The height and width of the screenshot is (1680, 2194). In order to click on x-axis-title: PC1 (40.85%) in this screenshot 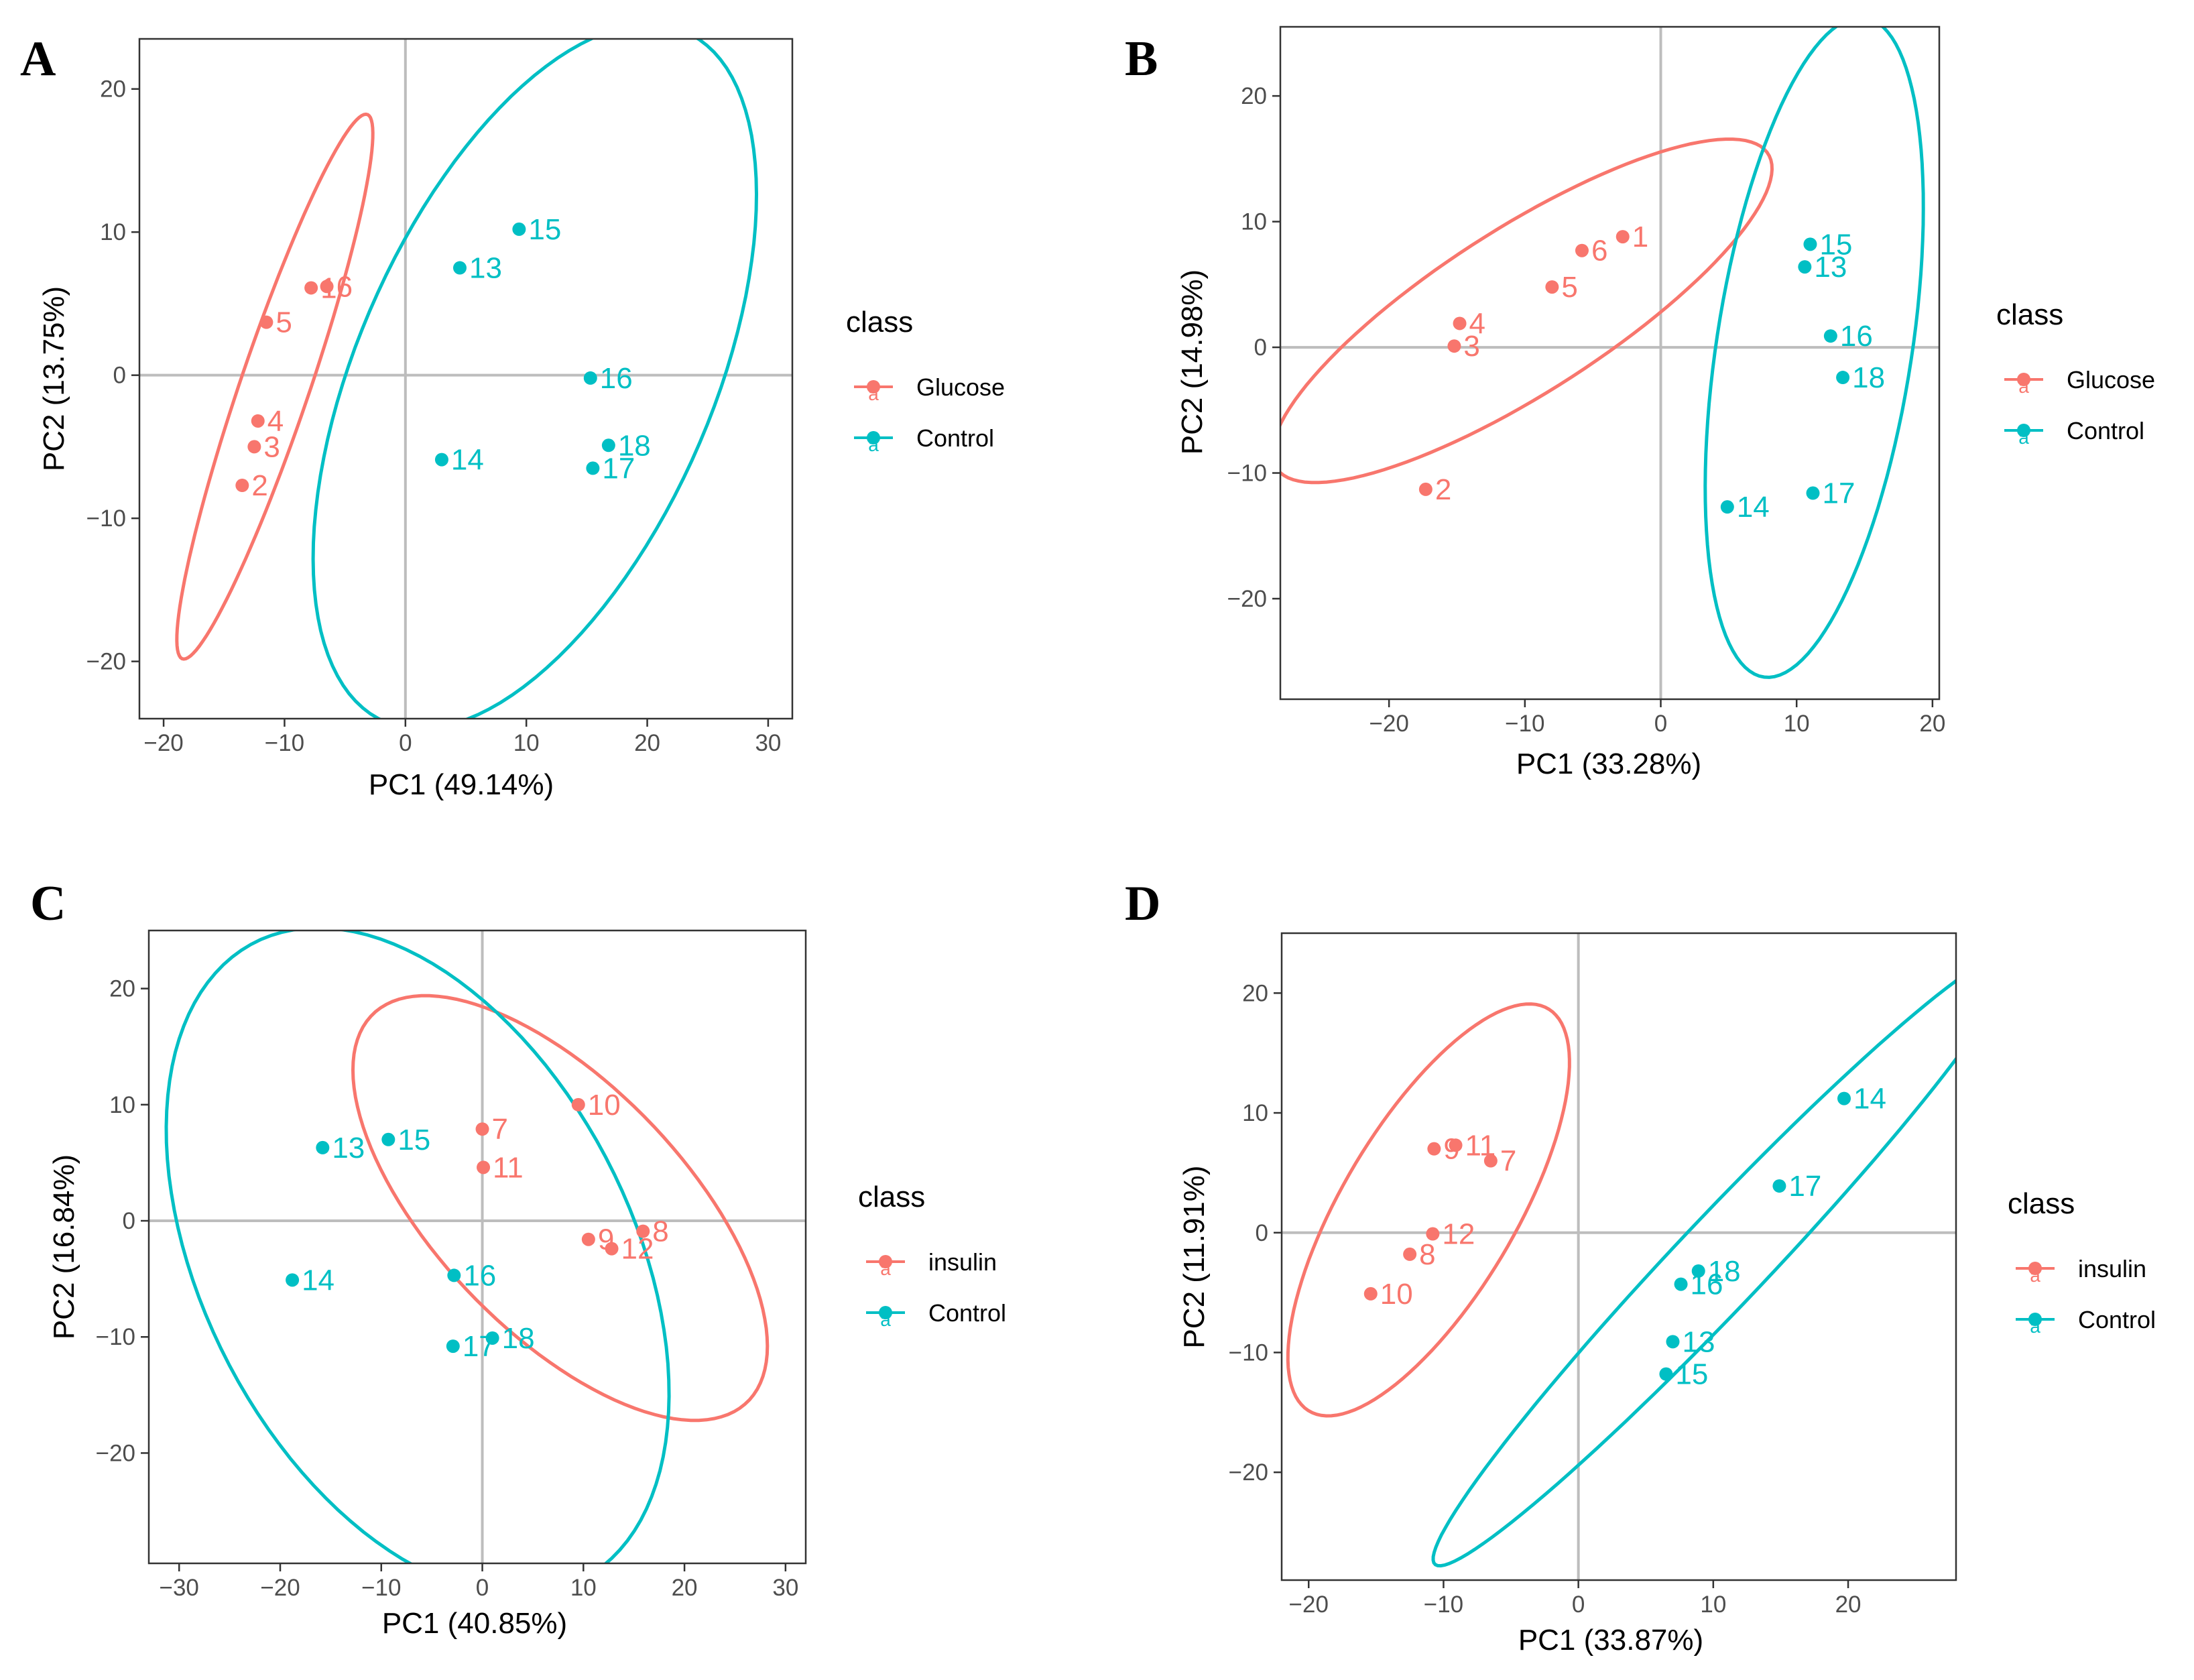, I will do `click(474, 1623)`.